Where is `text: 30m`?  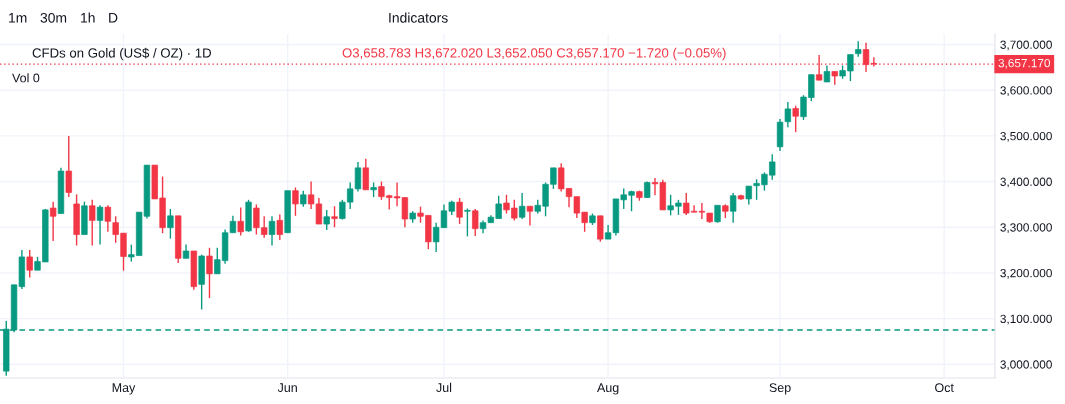
text: 30m is located at coordinates (53, 17).